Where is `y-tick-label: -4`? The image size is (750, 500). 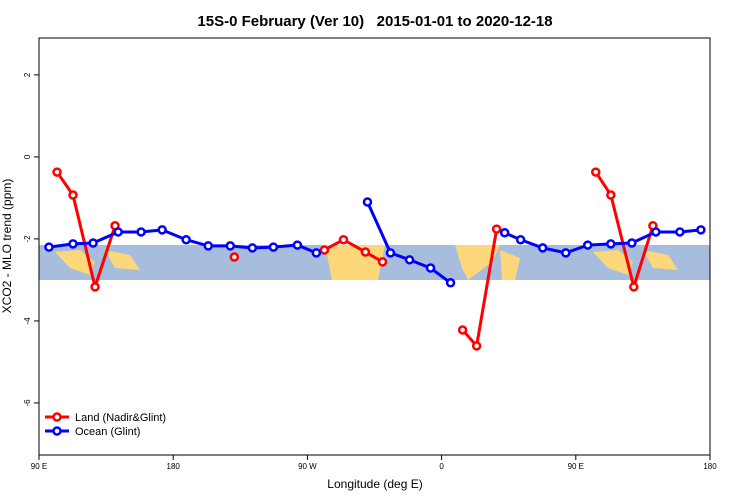
y-tick-label: -4 is located at coordinates (27, 321).